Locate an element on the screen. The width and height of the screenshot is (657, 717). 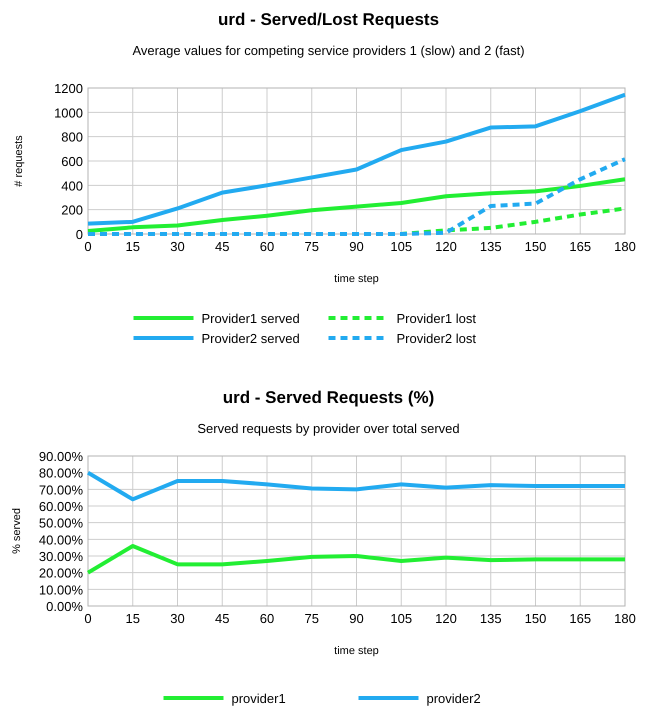
y-tick-label: 400 is located at coordinates (72, 186).